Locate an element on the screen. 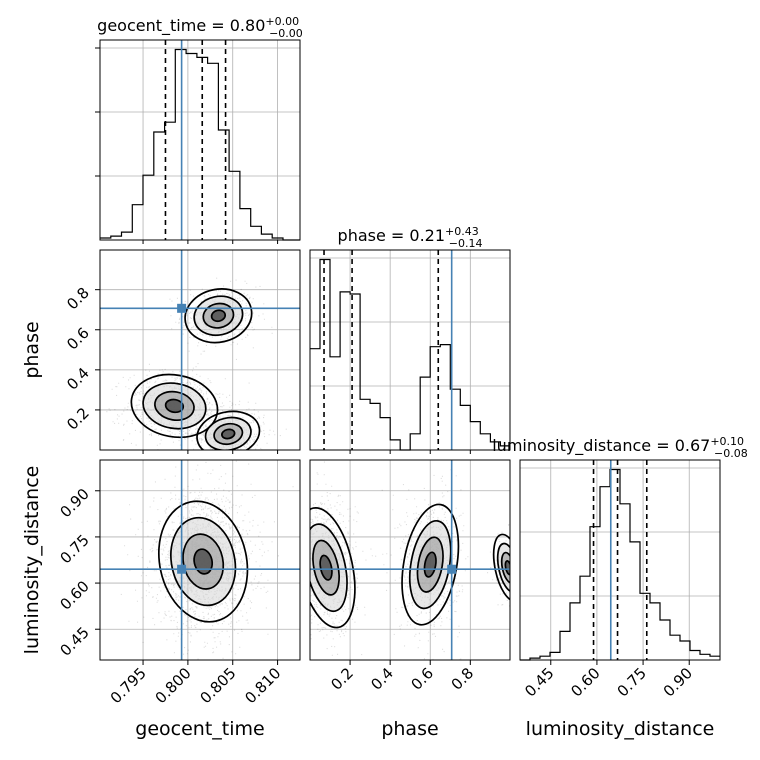 The image size is (760, 760). x-tick-label-luminosity_distance-3: 0.90 is located at coordinates (678, 682).